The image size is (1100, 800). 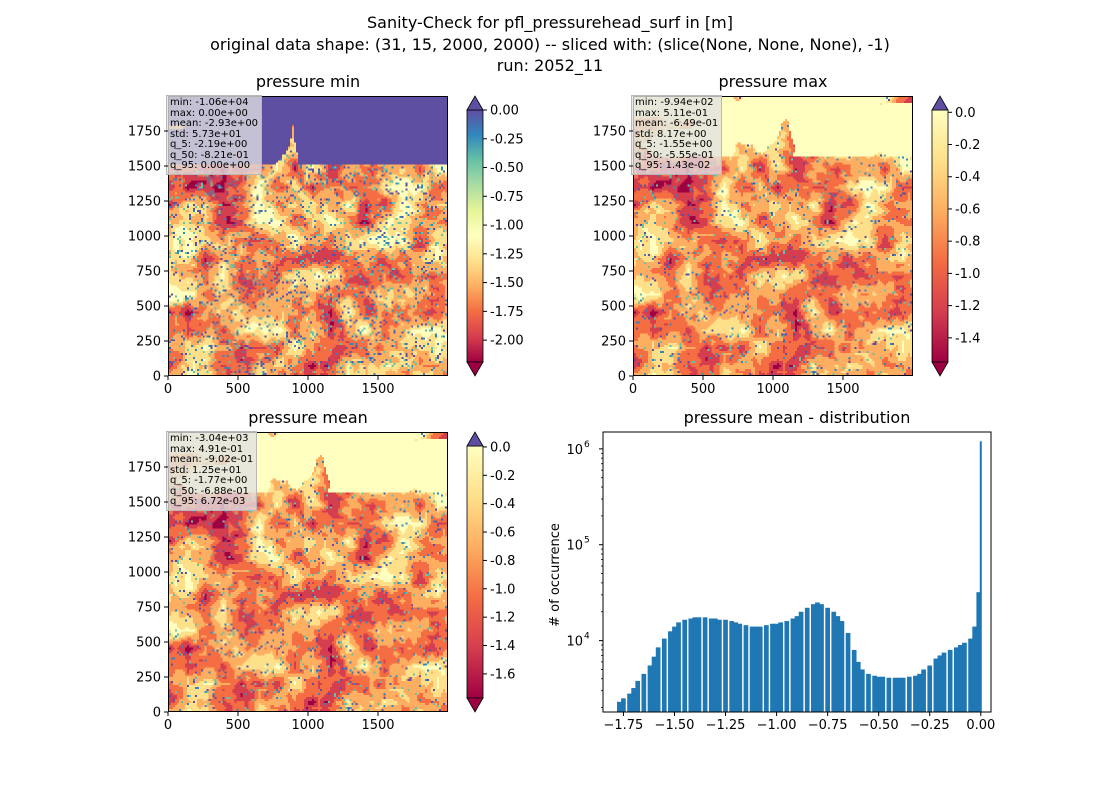 What do you see at coordinates (726, 725) in the screenshot?
I see `x-tick-label: −1.25` at bounding box center [726, 725].